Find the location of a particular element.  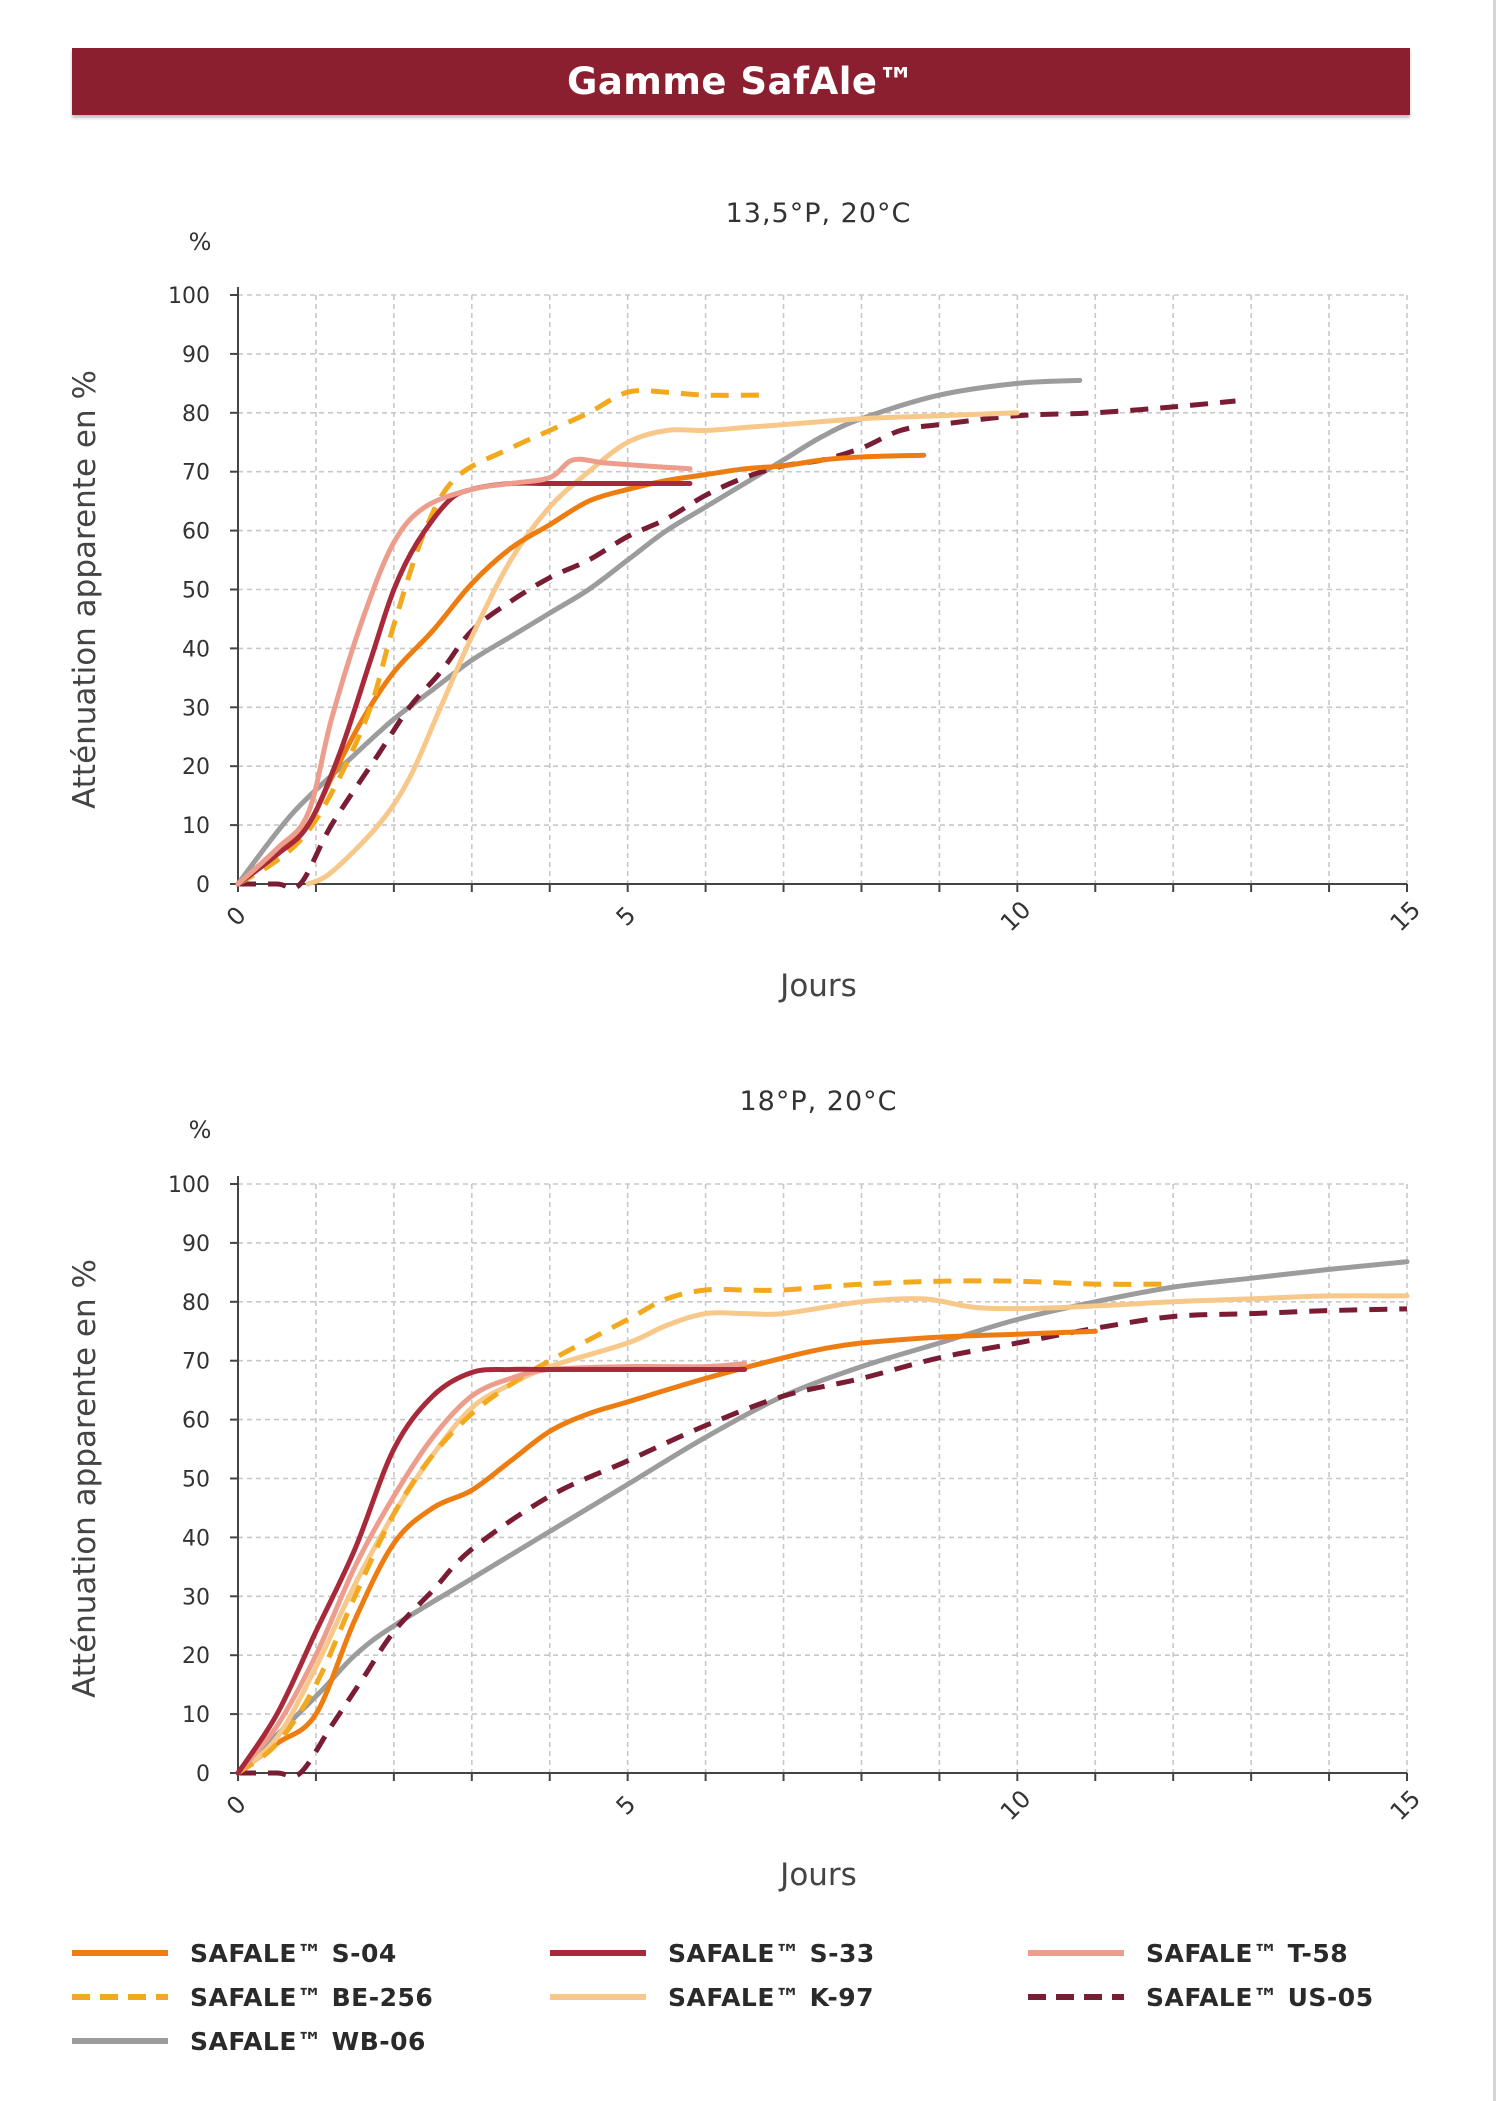

series-line-k97 is located at coordinates (662, 648).